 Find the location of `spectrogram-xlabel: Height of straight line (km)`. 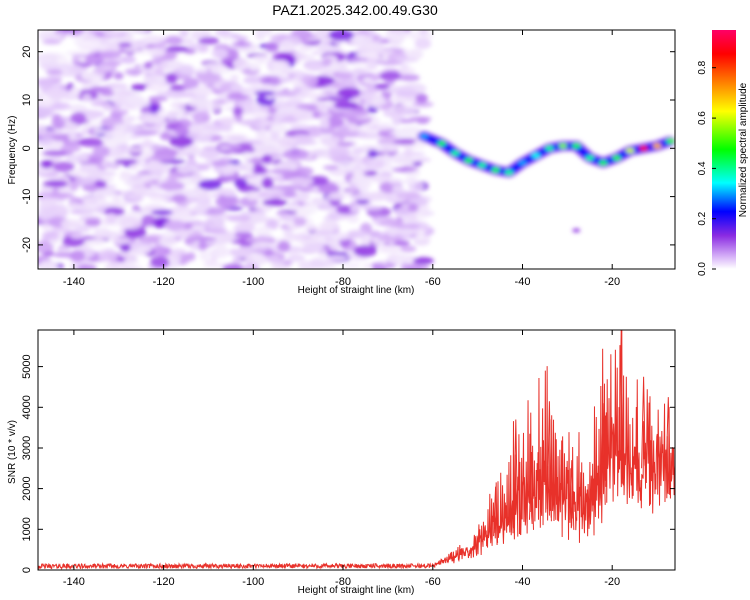

spectrogram-xlabel: Height of straight line (km) is located at coordinates (356, 290).